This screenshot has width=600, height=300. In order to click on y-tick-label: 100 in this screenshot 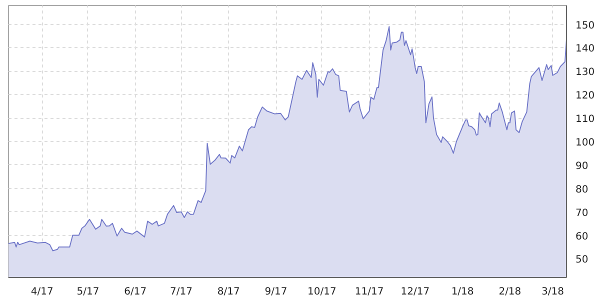, I will do `click(585, 143)`.